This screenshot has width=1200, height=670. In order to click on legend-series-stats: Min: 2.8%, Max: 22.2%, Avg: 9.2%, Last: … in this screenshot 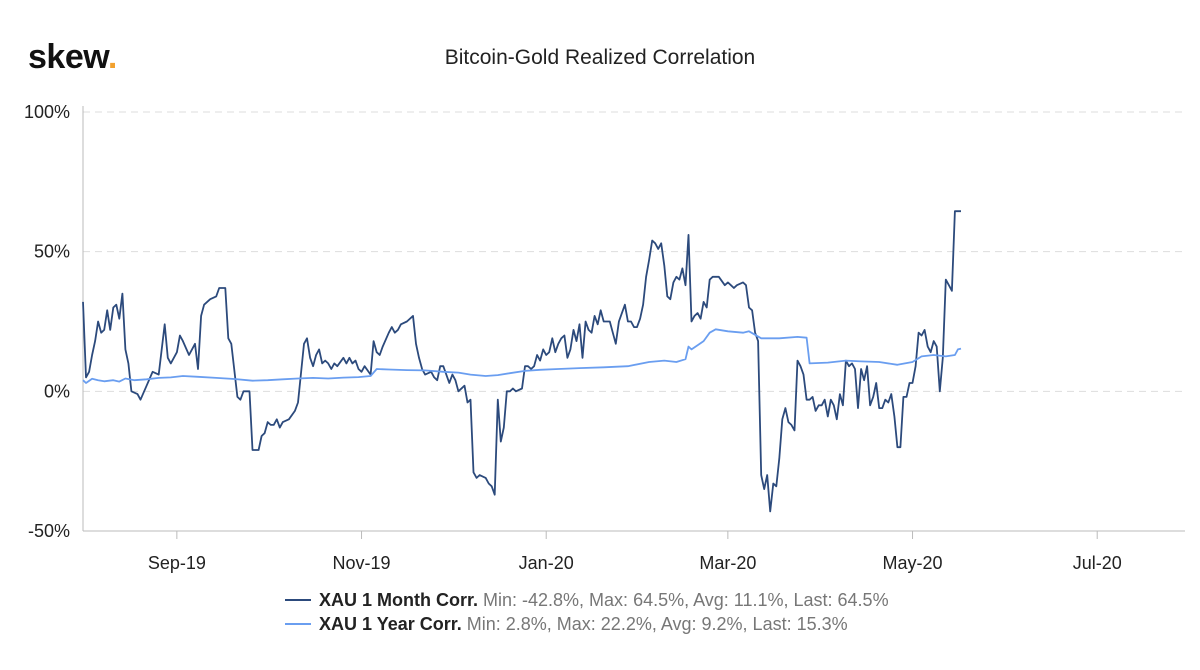, I will do `click(657, 624)`.